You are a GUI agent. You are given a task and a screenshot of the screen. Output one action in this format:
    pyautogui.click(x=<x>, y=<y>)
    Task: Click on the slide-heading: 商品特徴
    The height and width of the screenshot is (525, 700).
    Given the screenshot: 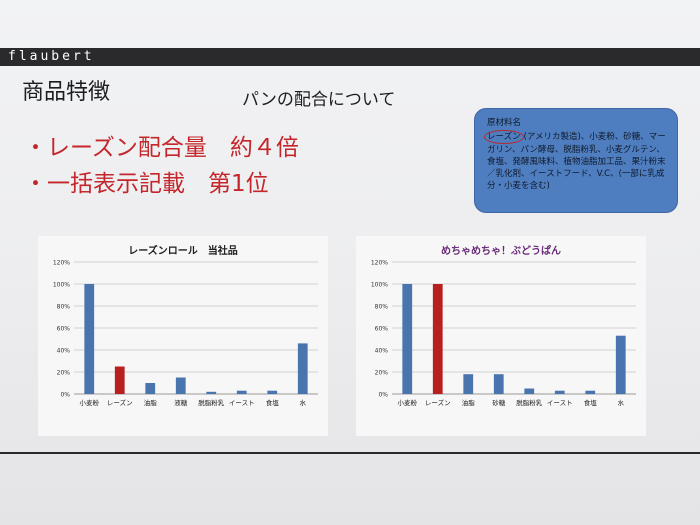 What is the action you would take?
    pyautogui.click(x=66, y=92)
    